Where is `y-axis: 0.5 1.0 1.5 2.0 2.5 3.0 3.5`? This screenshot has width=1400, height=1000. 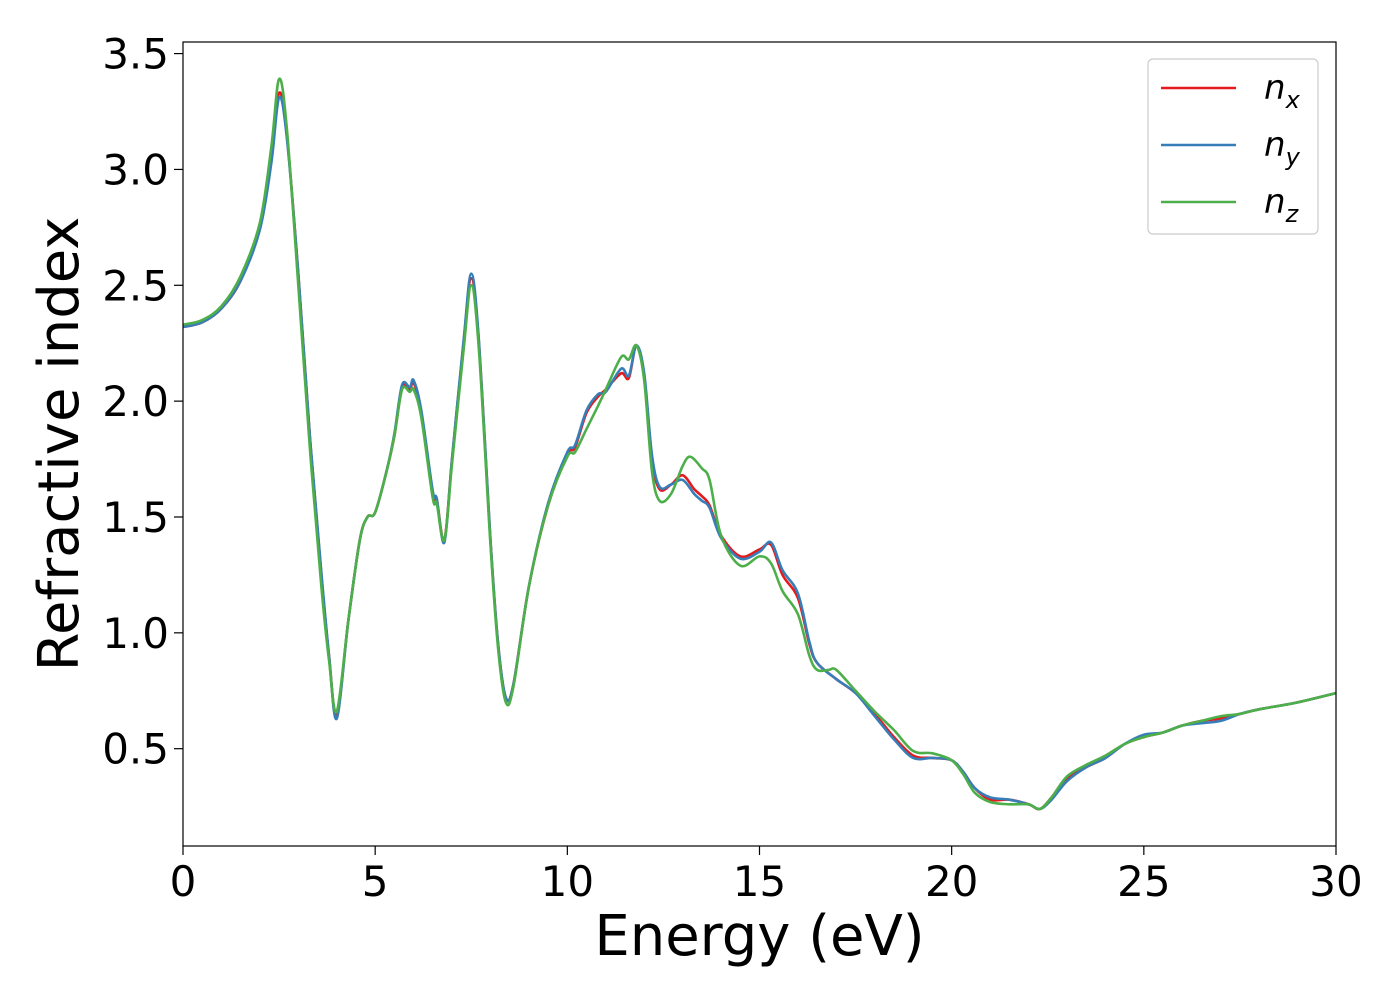
y-axis: 0.5 1.0 1.5 2.0 2.5 3.0 3.5 is located at coordinates (142, 402).